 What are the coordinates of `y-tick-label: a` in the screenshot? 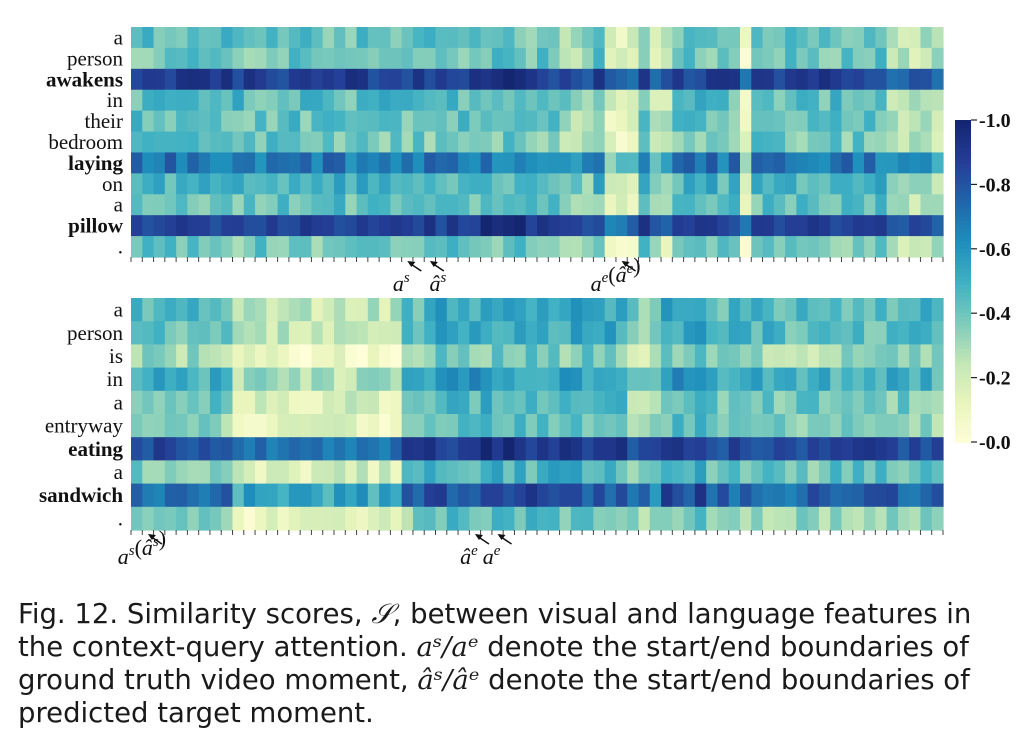 It's located at (119, 205).